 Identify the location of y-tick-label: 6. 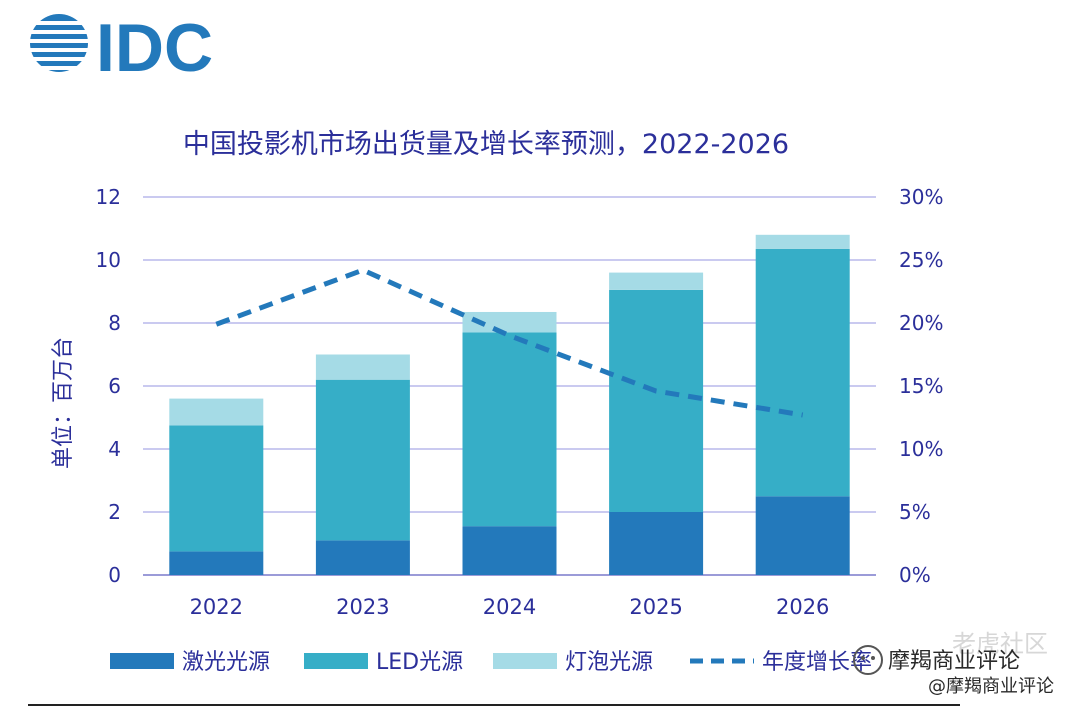
(114, 386).